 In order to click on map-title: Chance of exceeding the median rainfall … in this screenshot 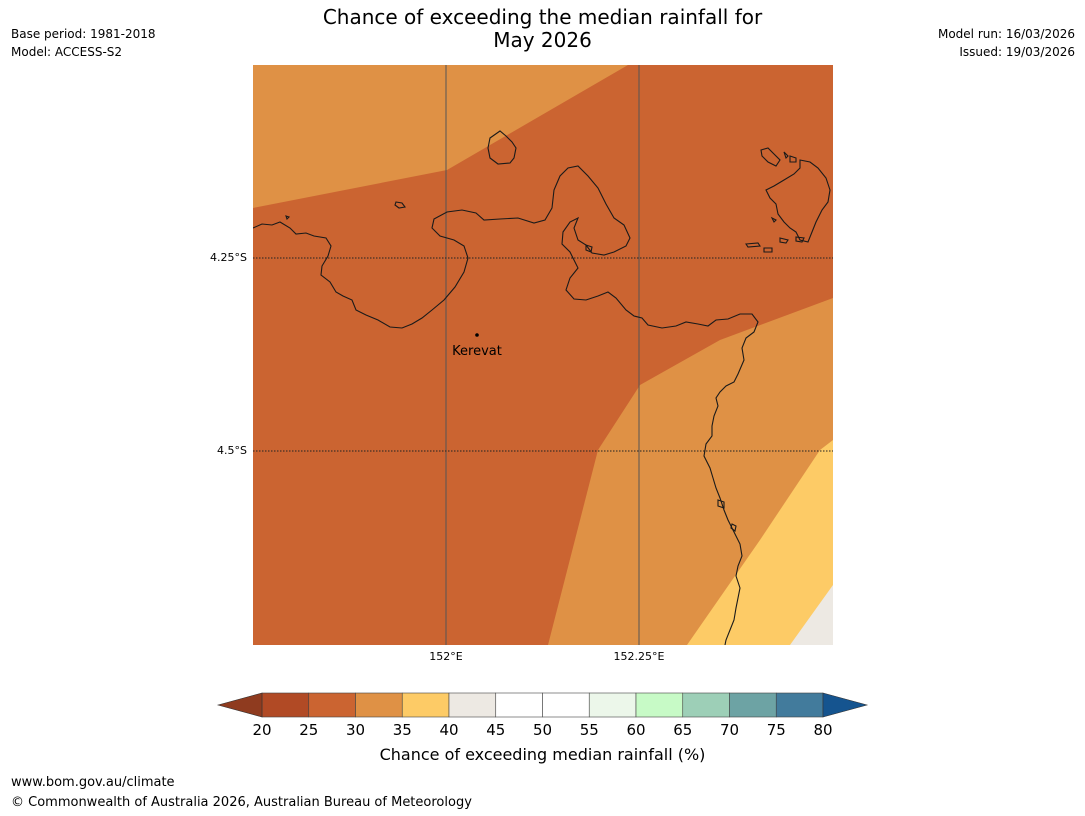, I will do `click(542, 29)`.